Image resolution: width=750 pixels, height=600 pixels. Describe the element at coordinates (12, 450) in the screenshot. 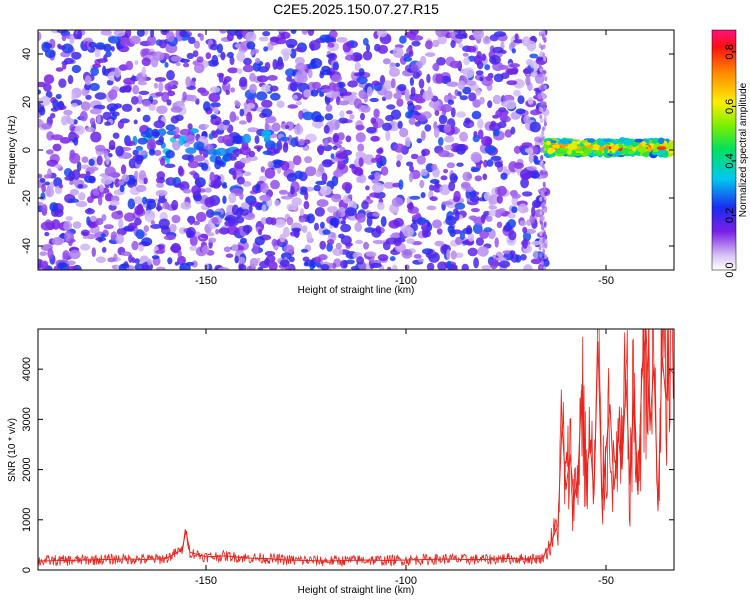

I see `snr-y-axis-label: SNR (10 * v/v)` at that location.